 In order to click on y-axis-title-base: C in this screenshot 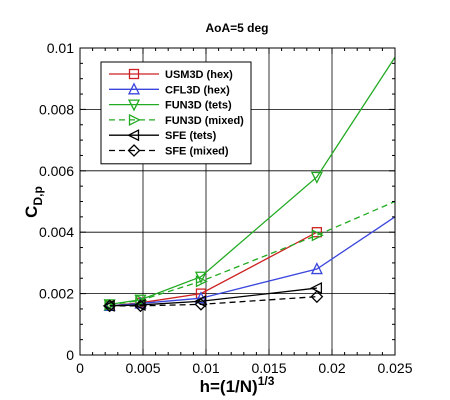, I will do `click(31, 212)`.